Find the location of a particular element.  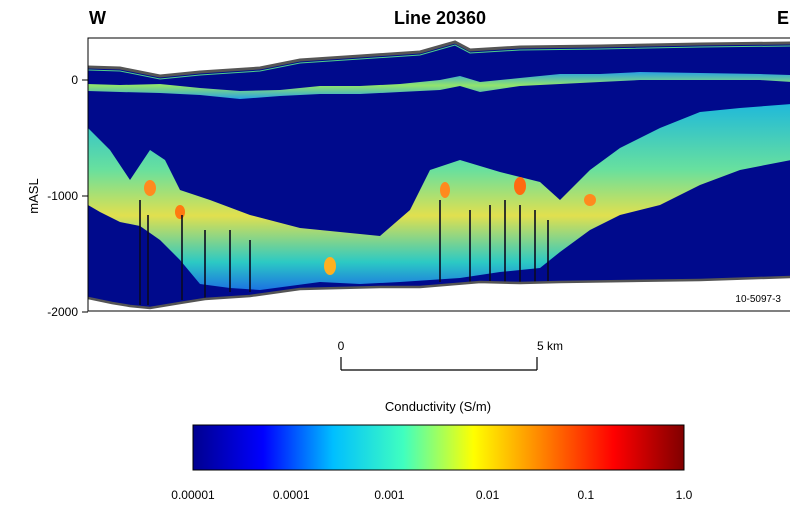

colorbar-label: Conductivity (S/m) is located at coordinates (438, 406).